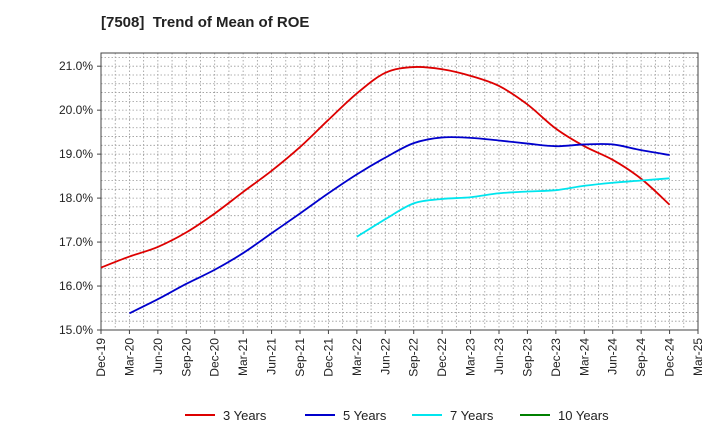 The height and width of the screenshot is (440, 720). Describe the element at coordinates (245, 415) in the screenshot. I see `legend-label-3-years: 3 Years` at that location.